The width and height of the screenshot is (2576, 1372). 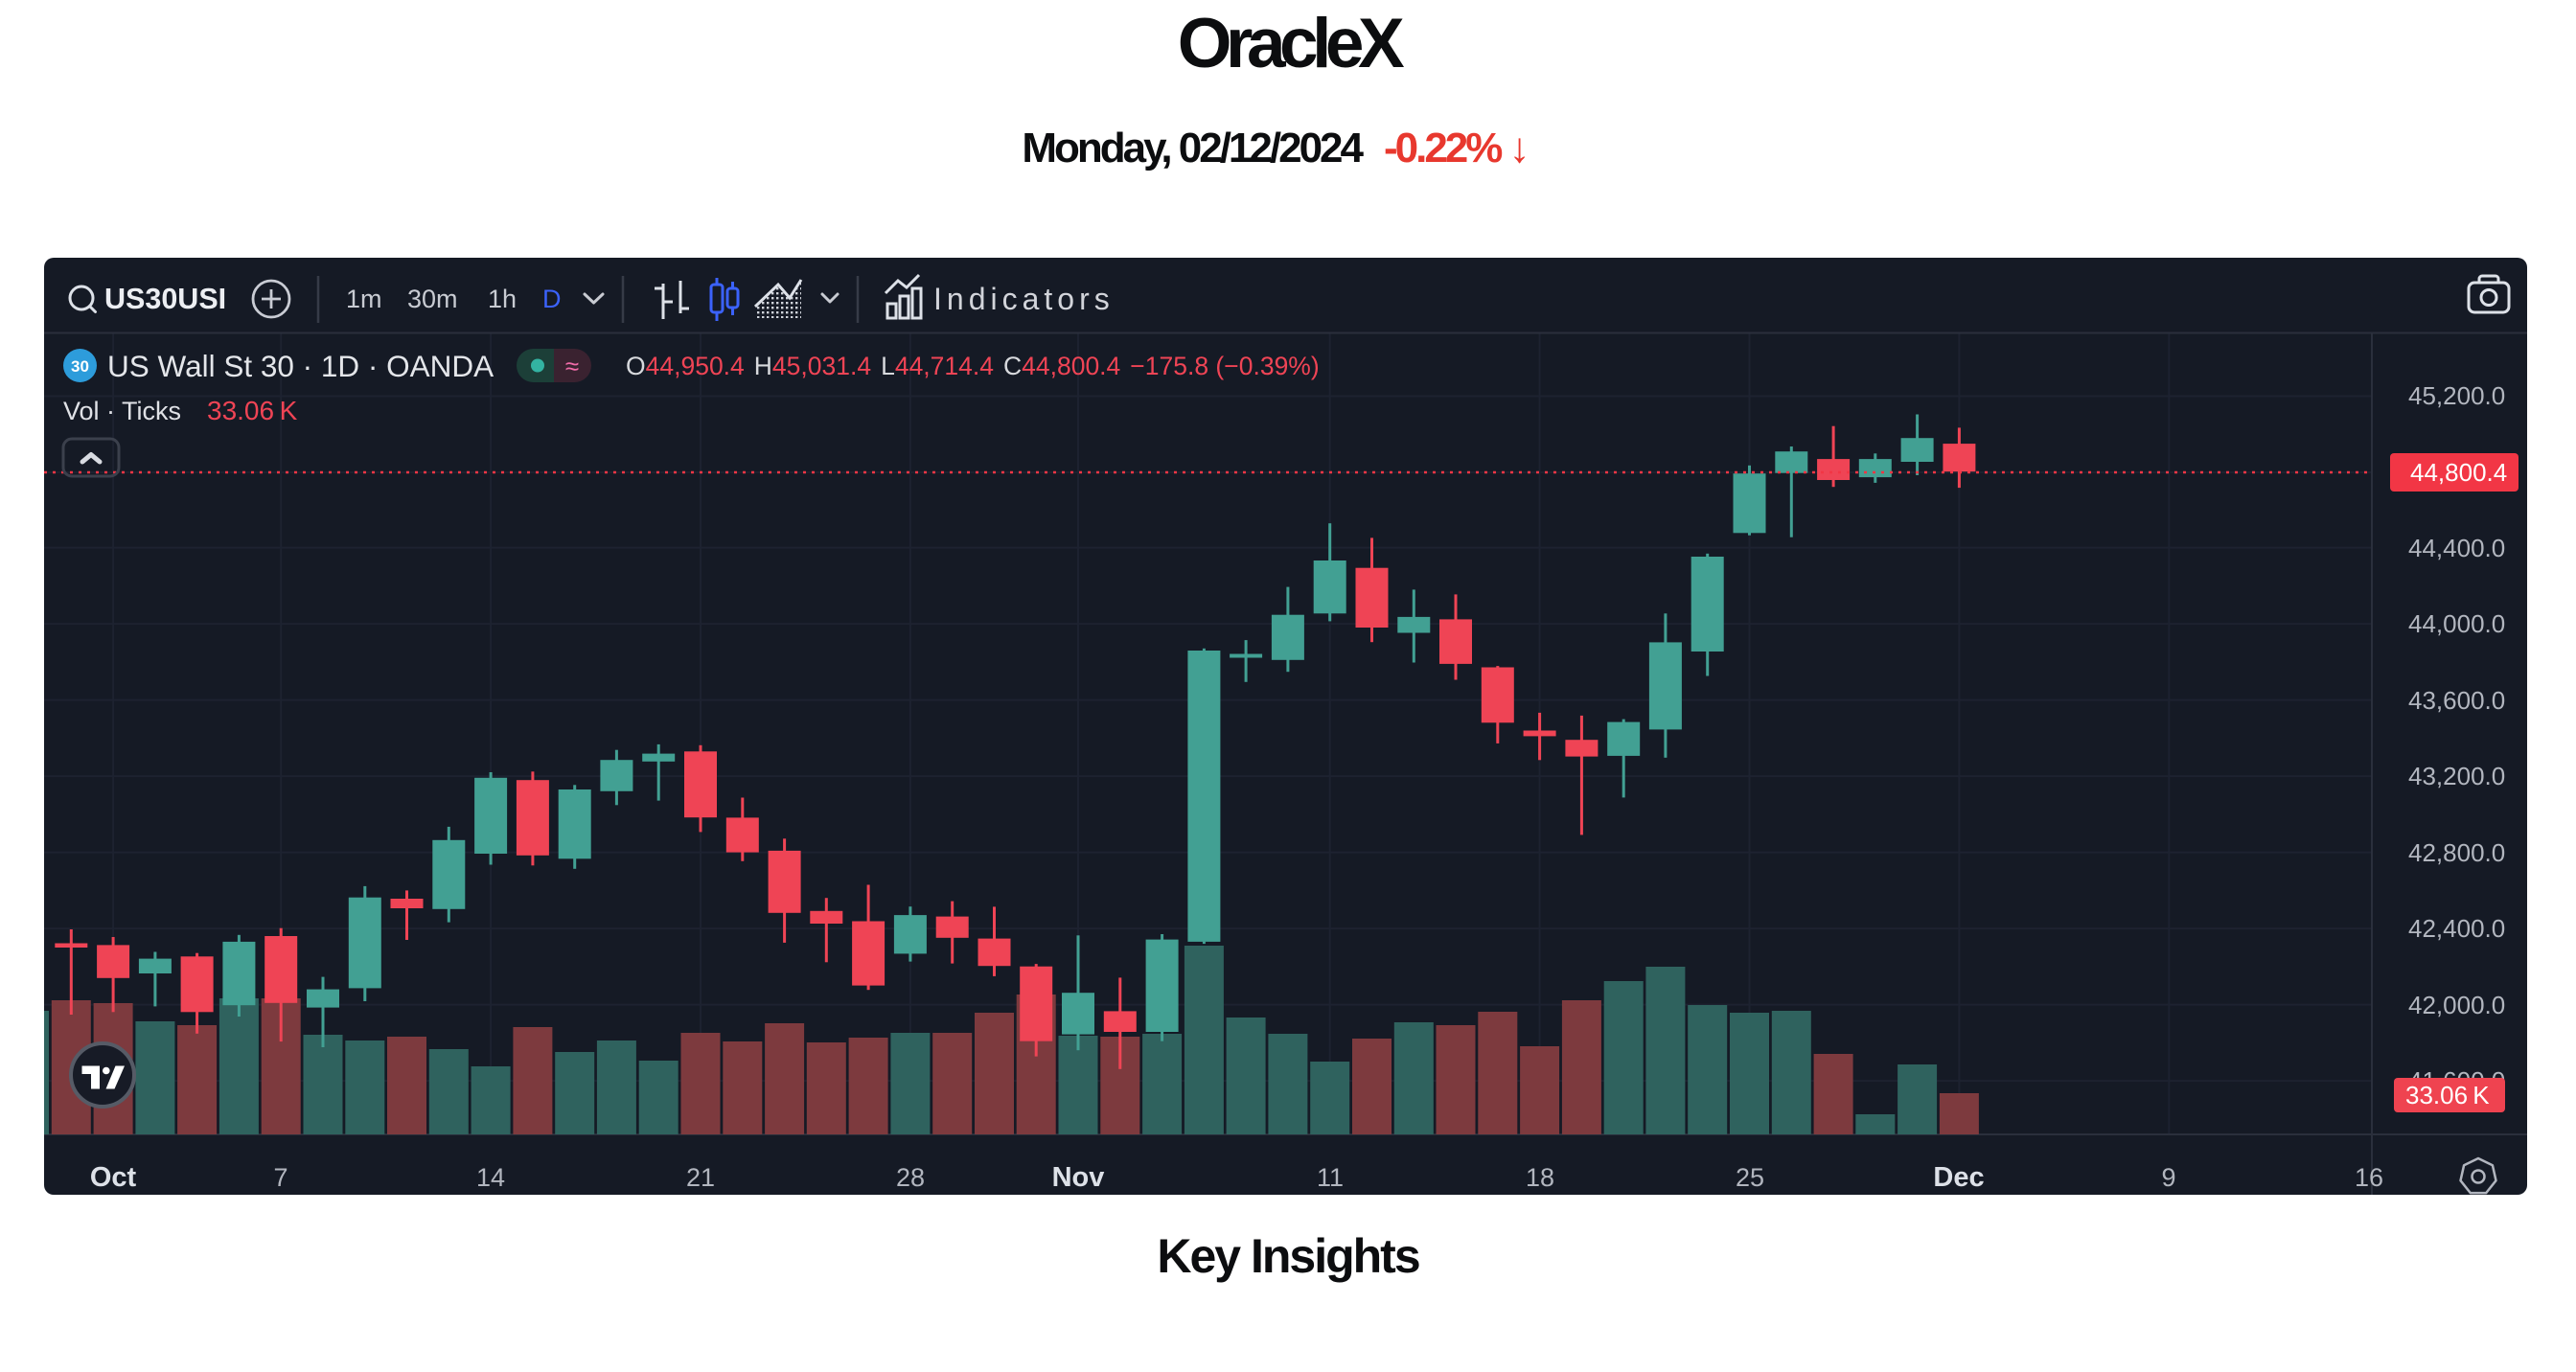 I want to click on svg-text: Oct, so click(x=114, y=1177).